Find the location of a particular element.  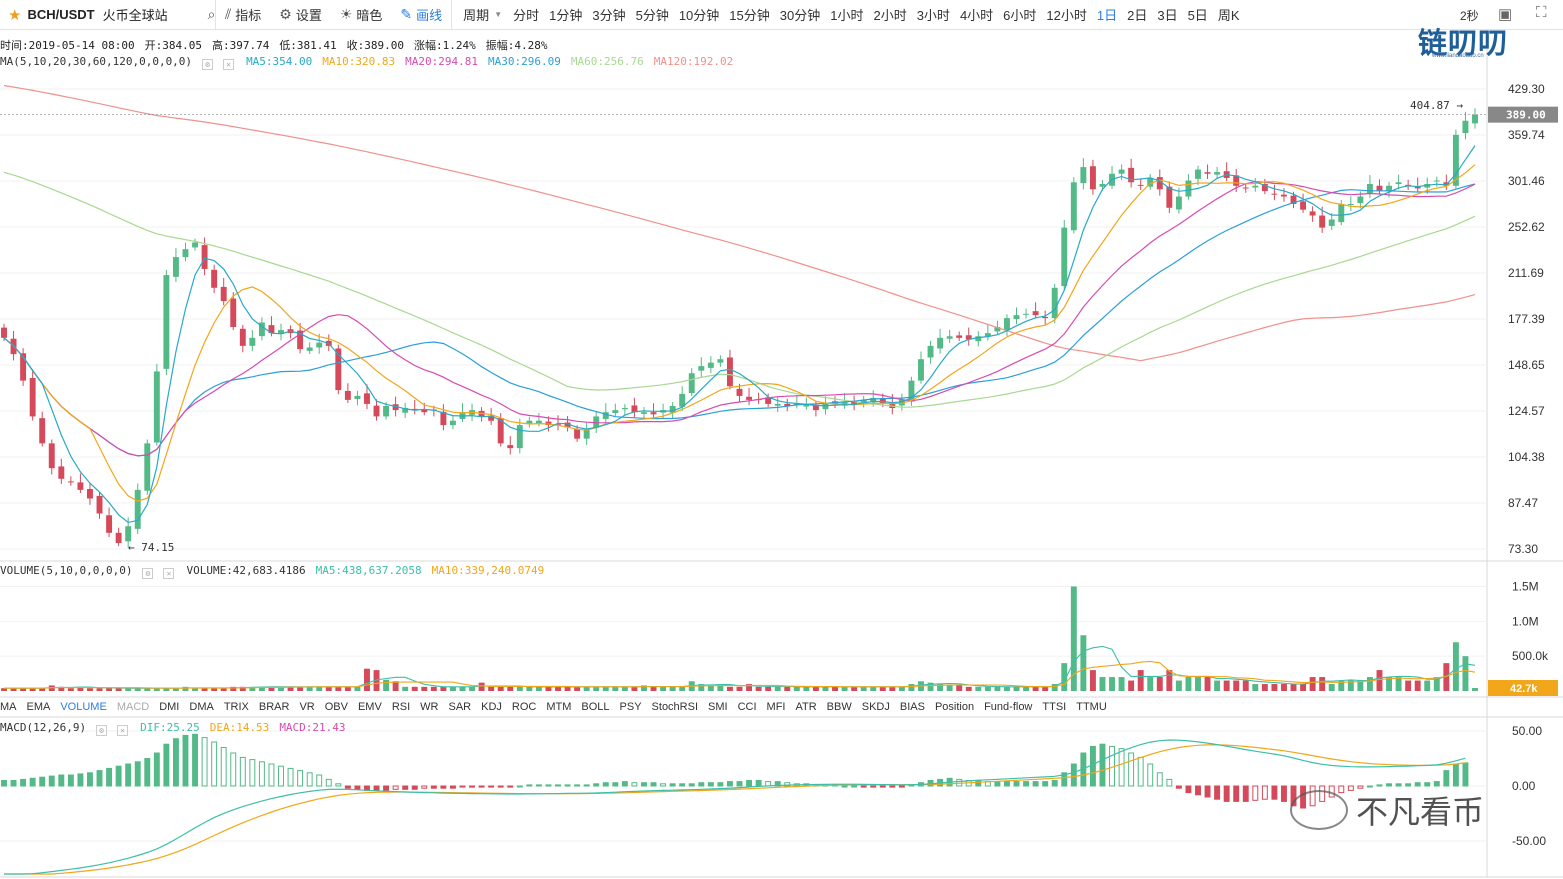

indicator-tab-psy: PSY is located at coordinates (630, 707).